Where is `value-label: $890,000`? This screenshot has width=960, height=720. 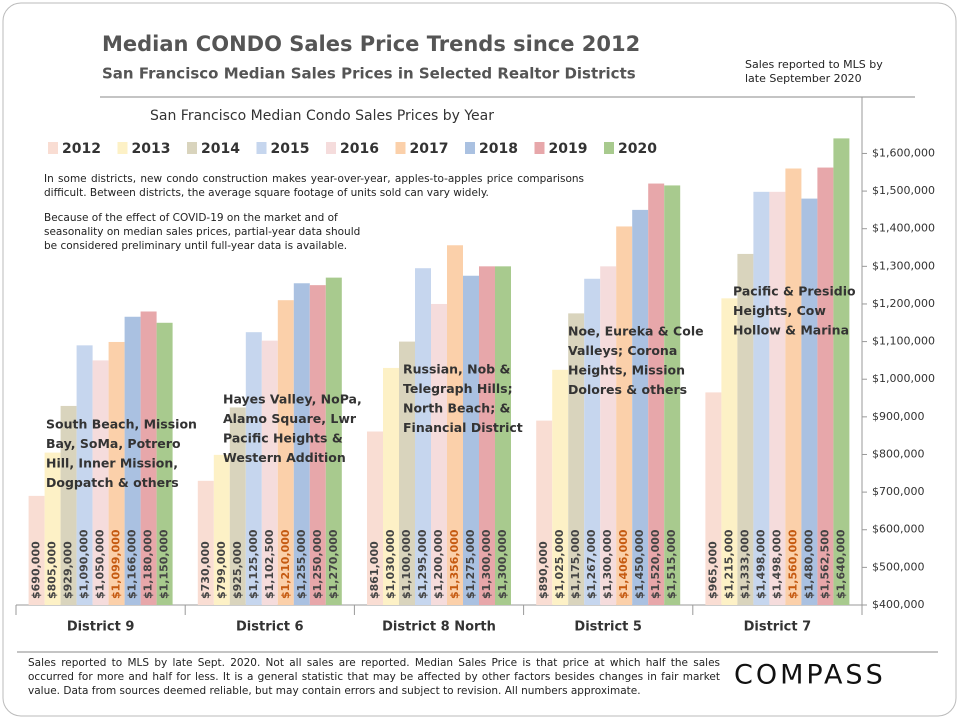 value-label: $890,000 is located at coordinates (543, 570).